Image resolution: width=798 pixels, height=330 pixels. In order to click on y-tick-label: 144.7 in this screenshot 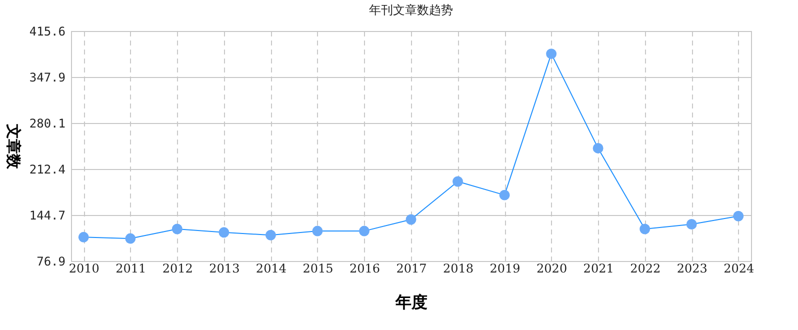, I will do `click(47, 215)`.